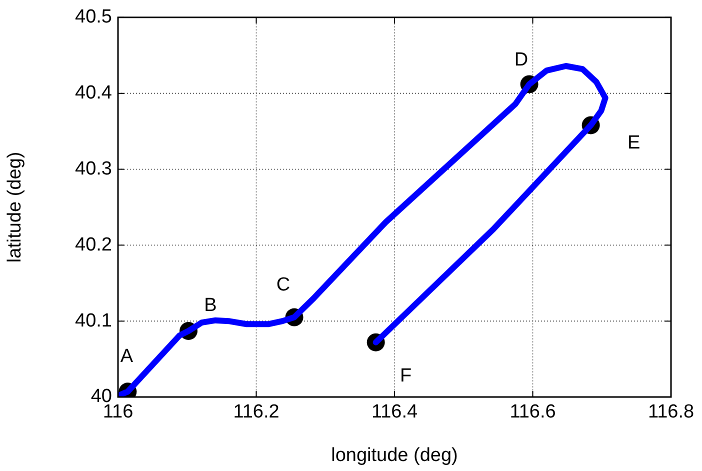 This screenshot has width=702, height=471. I want to click on annotation: C, so click(283, 285).